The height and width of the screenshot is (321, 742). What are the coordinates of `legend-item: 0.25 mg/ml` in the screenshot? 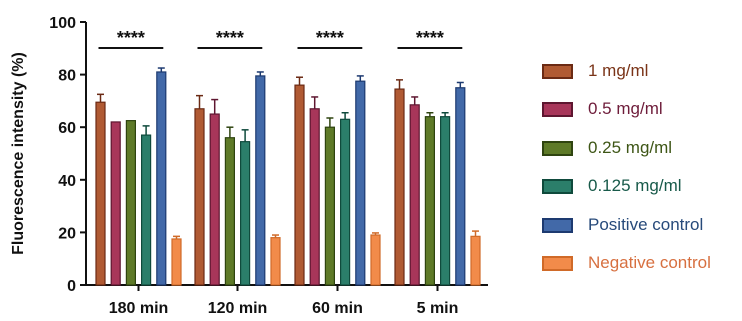 It's located at (642, 156).